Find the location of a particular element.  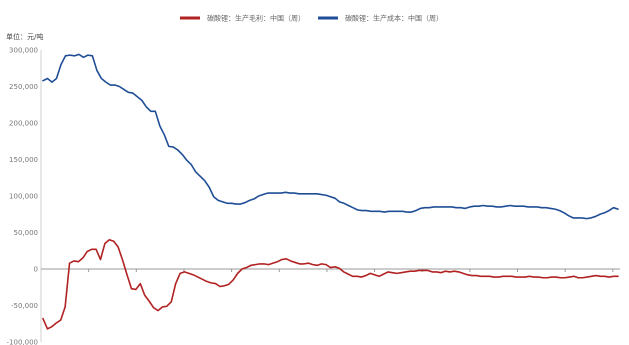

y-tick-label: 0 is located at coordinates (36, 270).